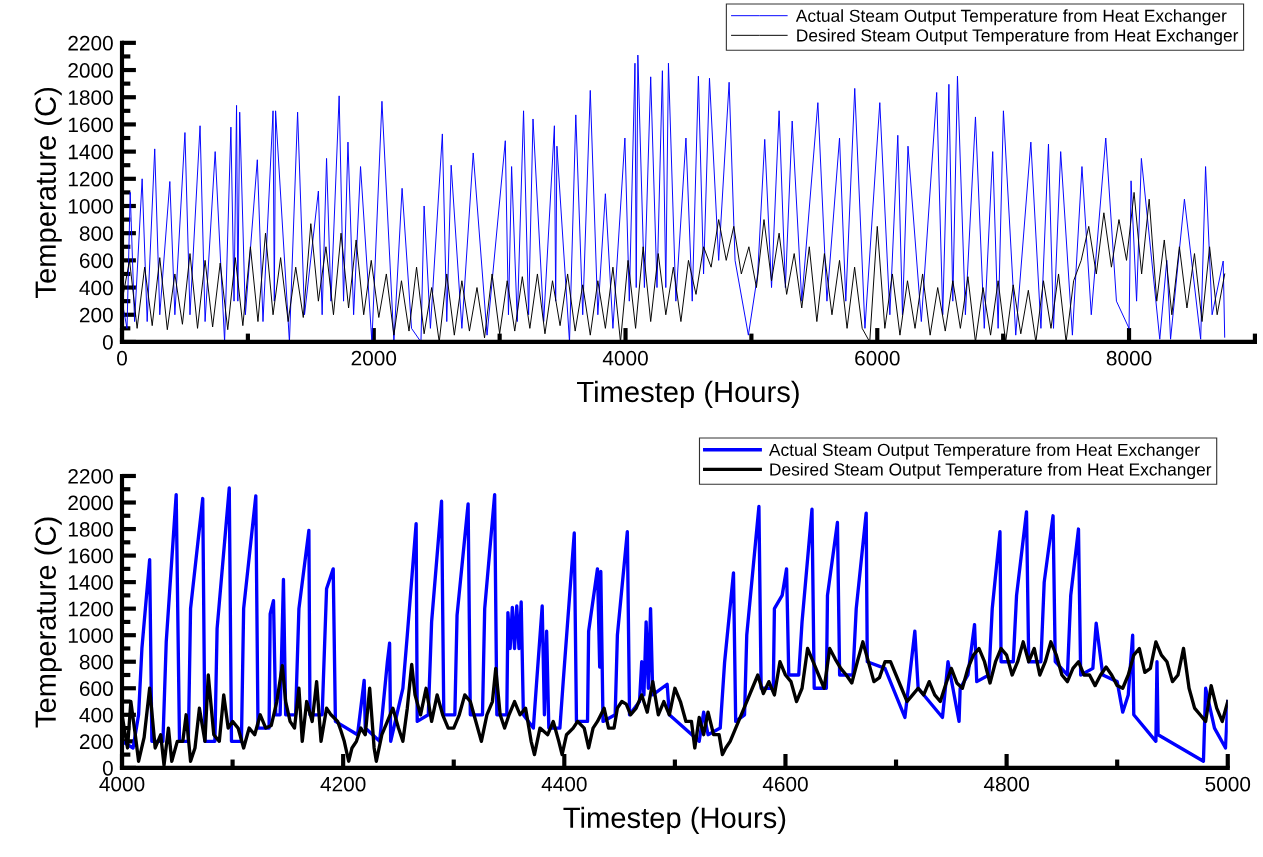 This screenshot has width=1263, height=857. I want to click on x-tick-label: 4800, so click(1006, 784).